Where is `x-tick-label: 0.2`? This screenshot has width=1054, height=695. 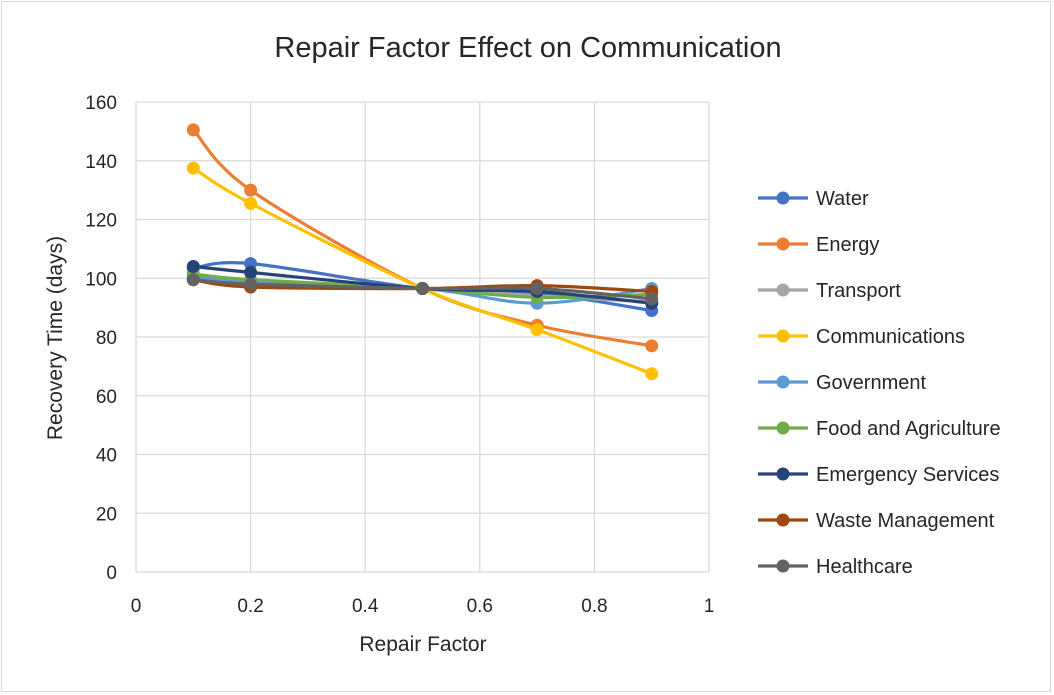
x-tick-label: 0.2 is located at coordinates (250, 606).